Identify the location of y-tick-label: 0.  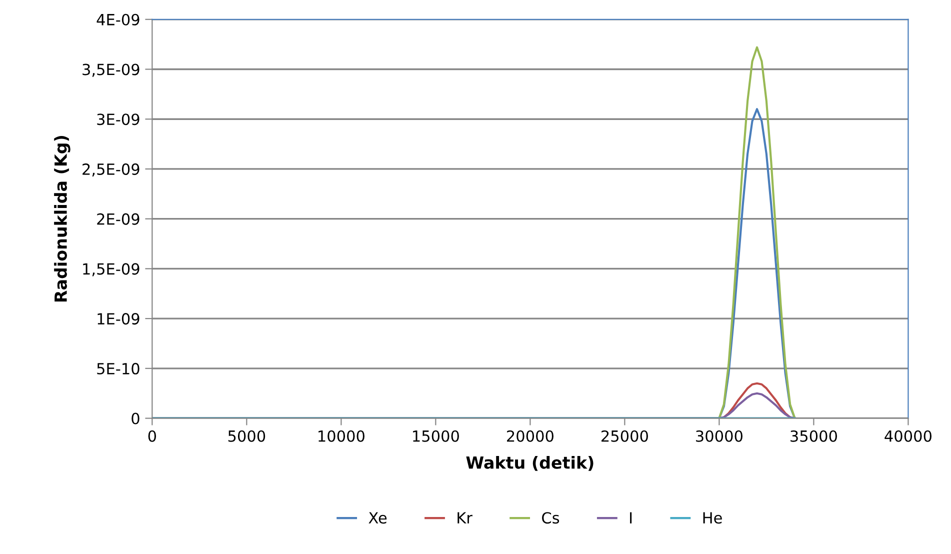
(136, 418).